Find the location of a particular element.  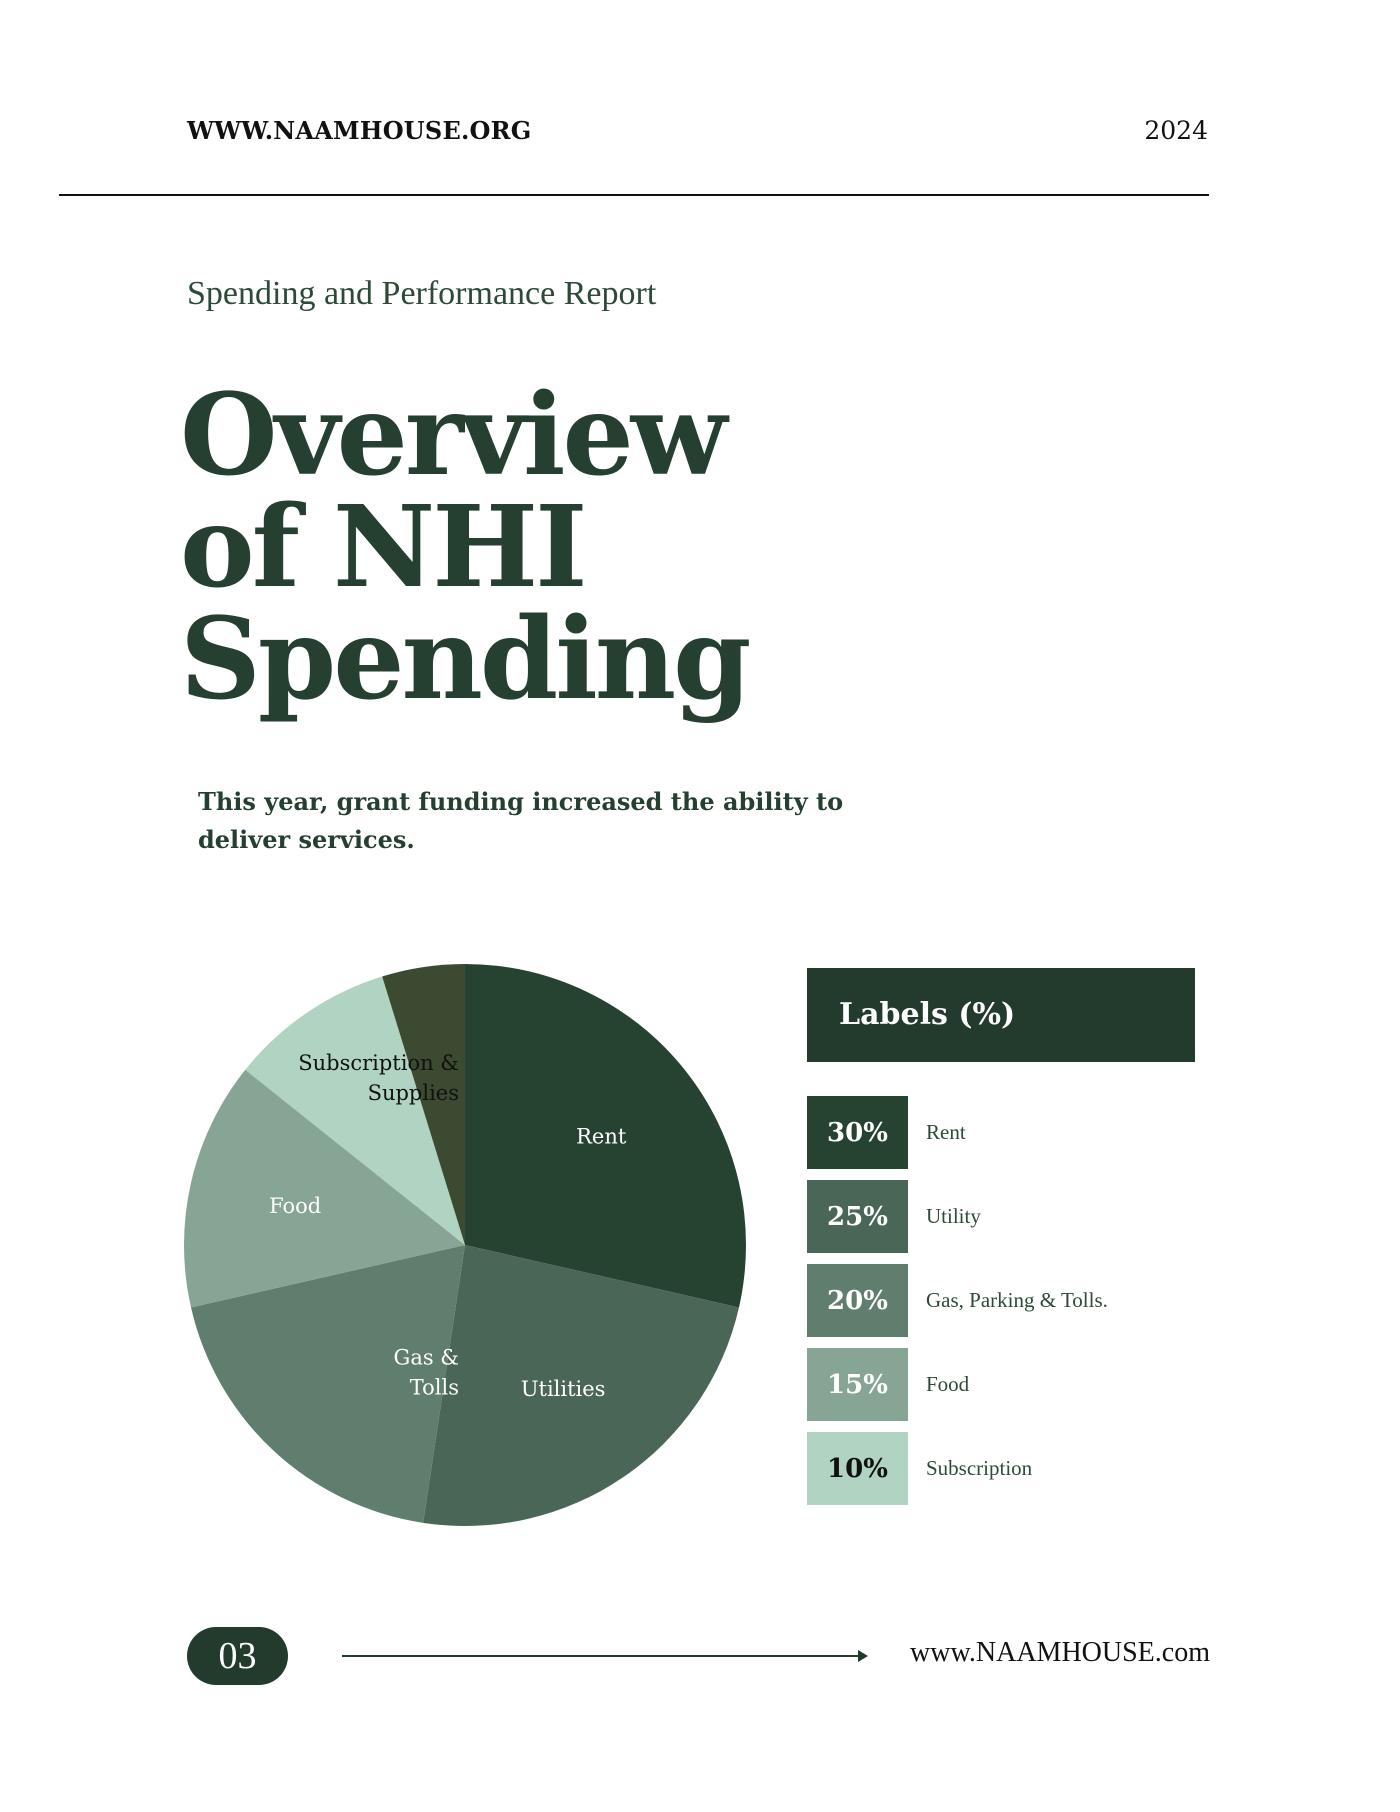

pie-slice-label: Food is located at coordinates (295, 1206).